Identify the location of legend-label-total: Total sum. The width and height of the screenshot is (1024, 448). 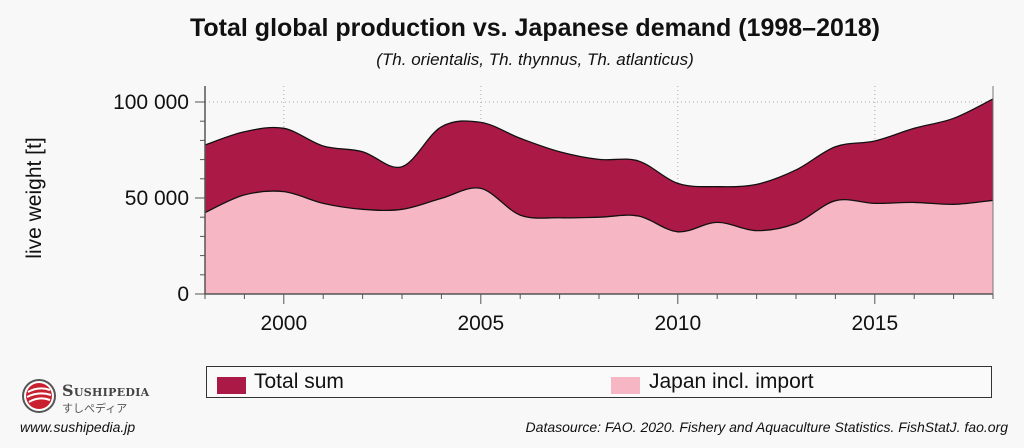
(299, 381).